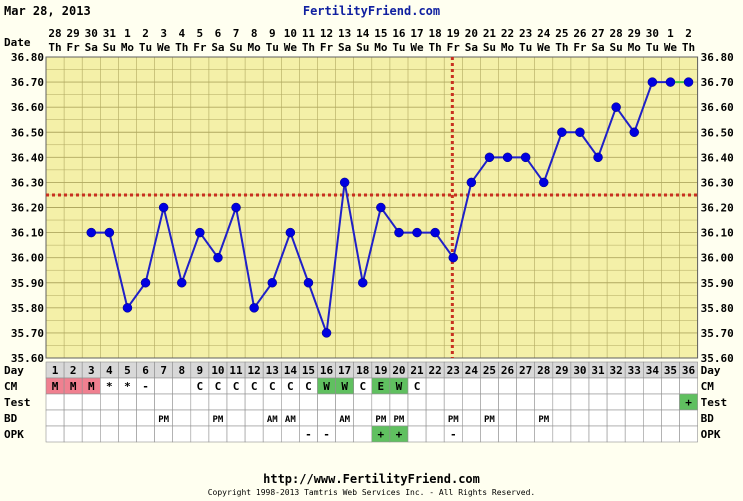 Image resolution: width=743 pixels, height=501 pixels. I want to click on y-tick-label-right: 36.50, so click(717, 132).